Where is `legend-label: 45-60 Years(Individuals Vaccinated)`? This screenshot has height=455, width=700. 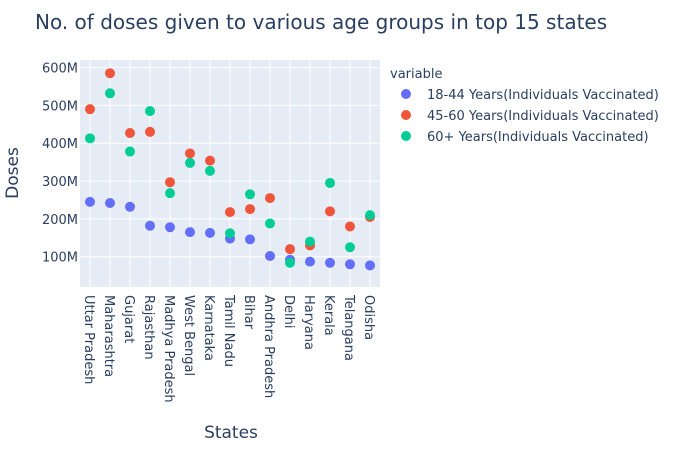 legend-label: 45-60 Years(Individuals Vaccinated) is located at coordinates (543, 116).